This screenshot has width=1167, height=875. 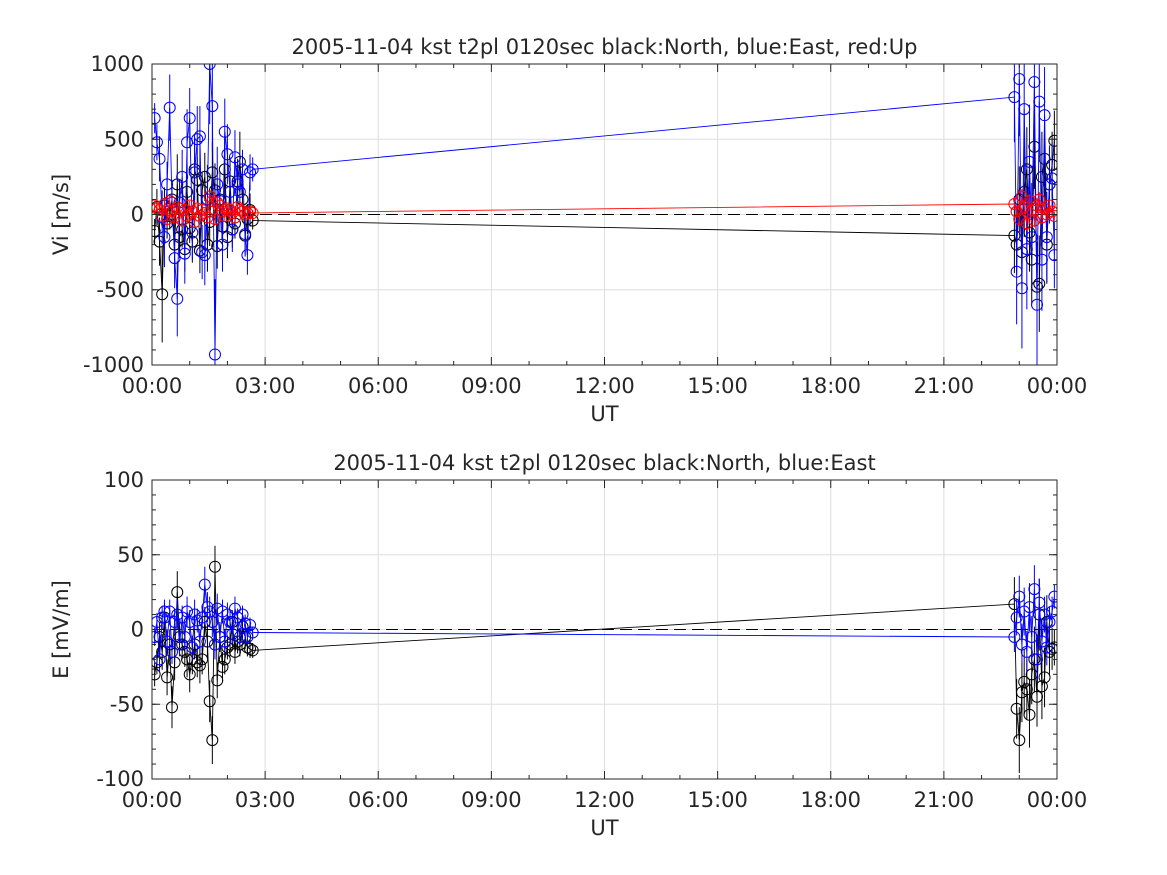 What do you see at coordinates (265, 386) in the screenshot?
I see `x-tick-label: 03:00` at bounding box center [265, 386].